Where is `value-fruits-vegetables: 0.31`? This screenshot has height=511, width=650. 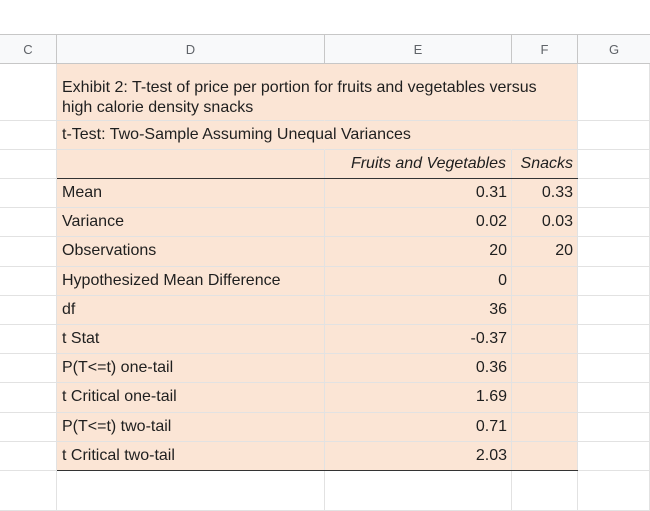
value-fruits-vegetables: 0.31 is located at coordinates (491, 192).